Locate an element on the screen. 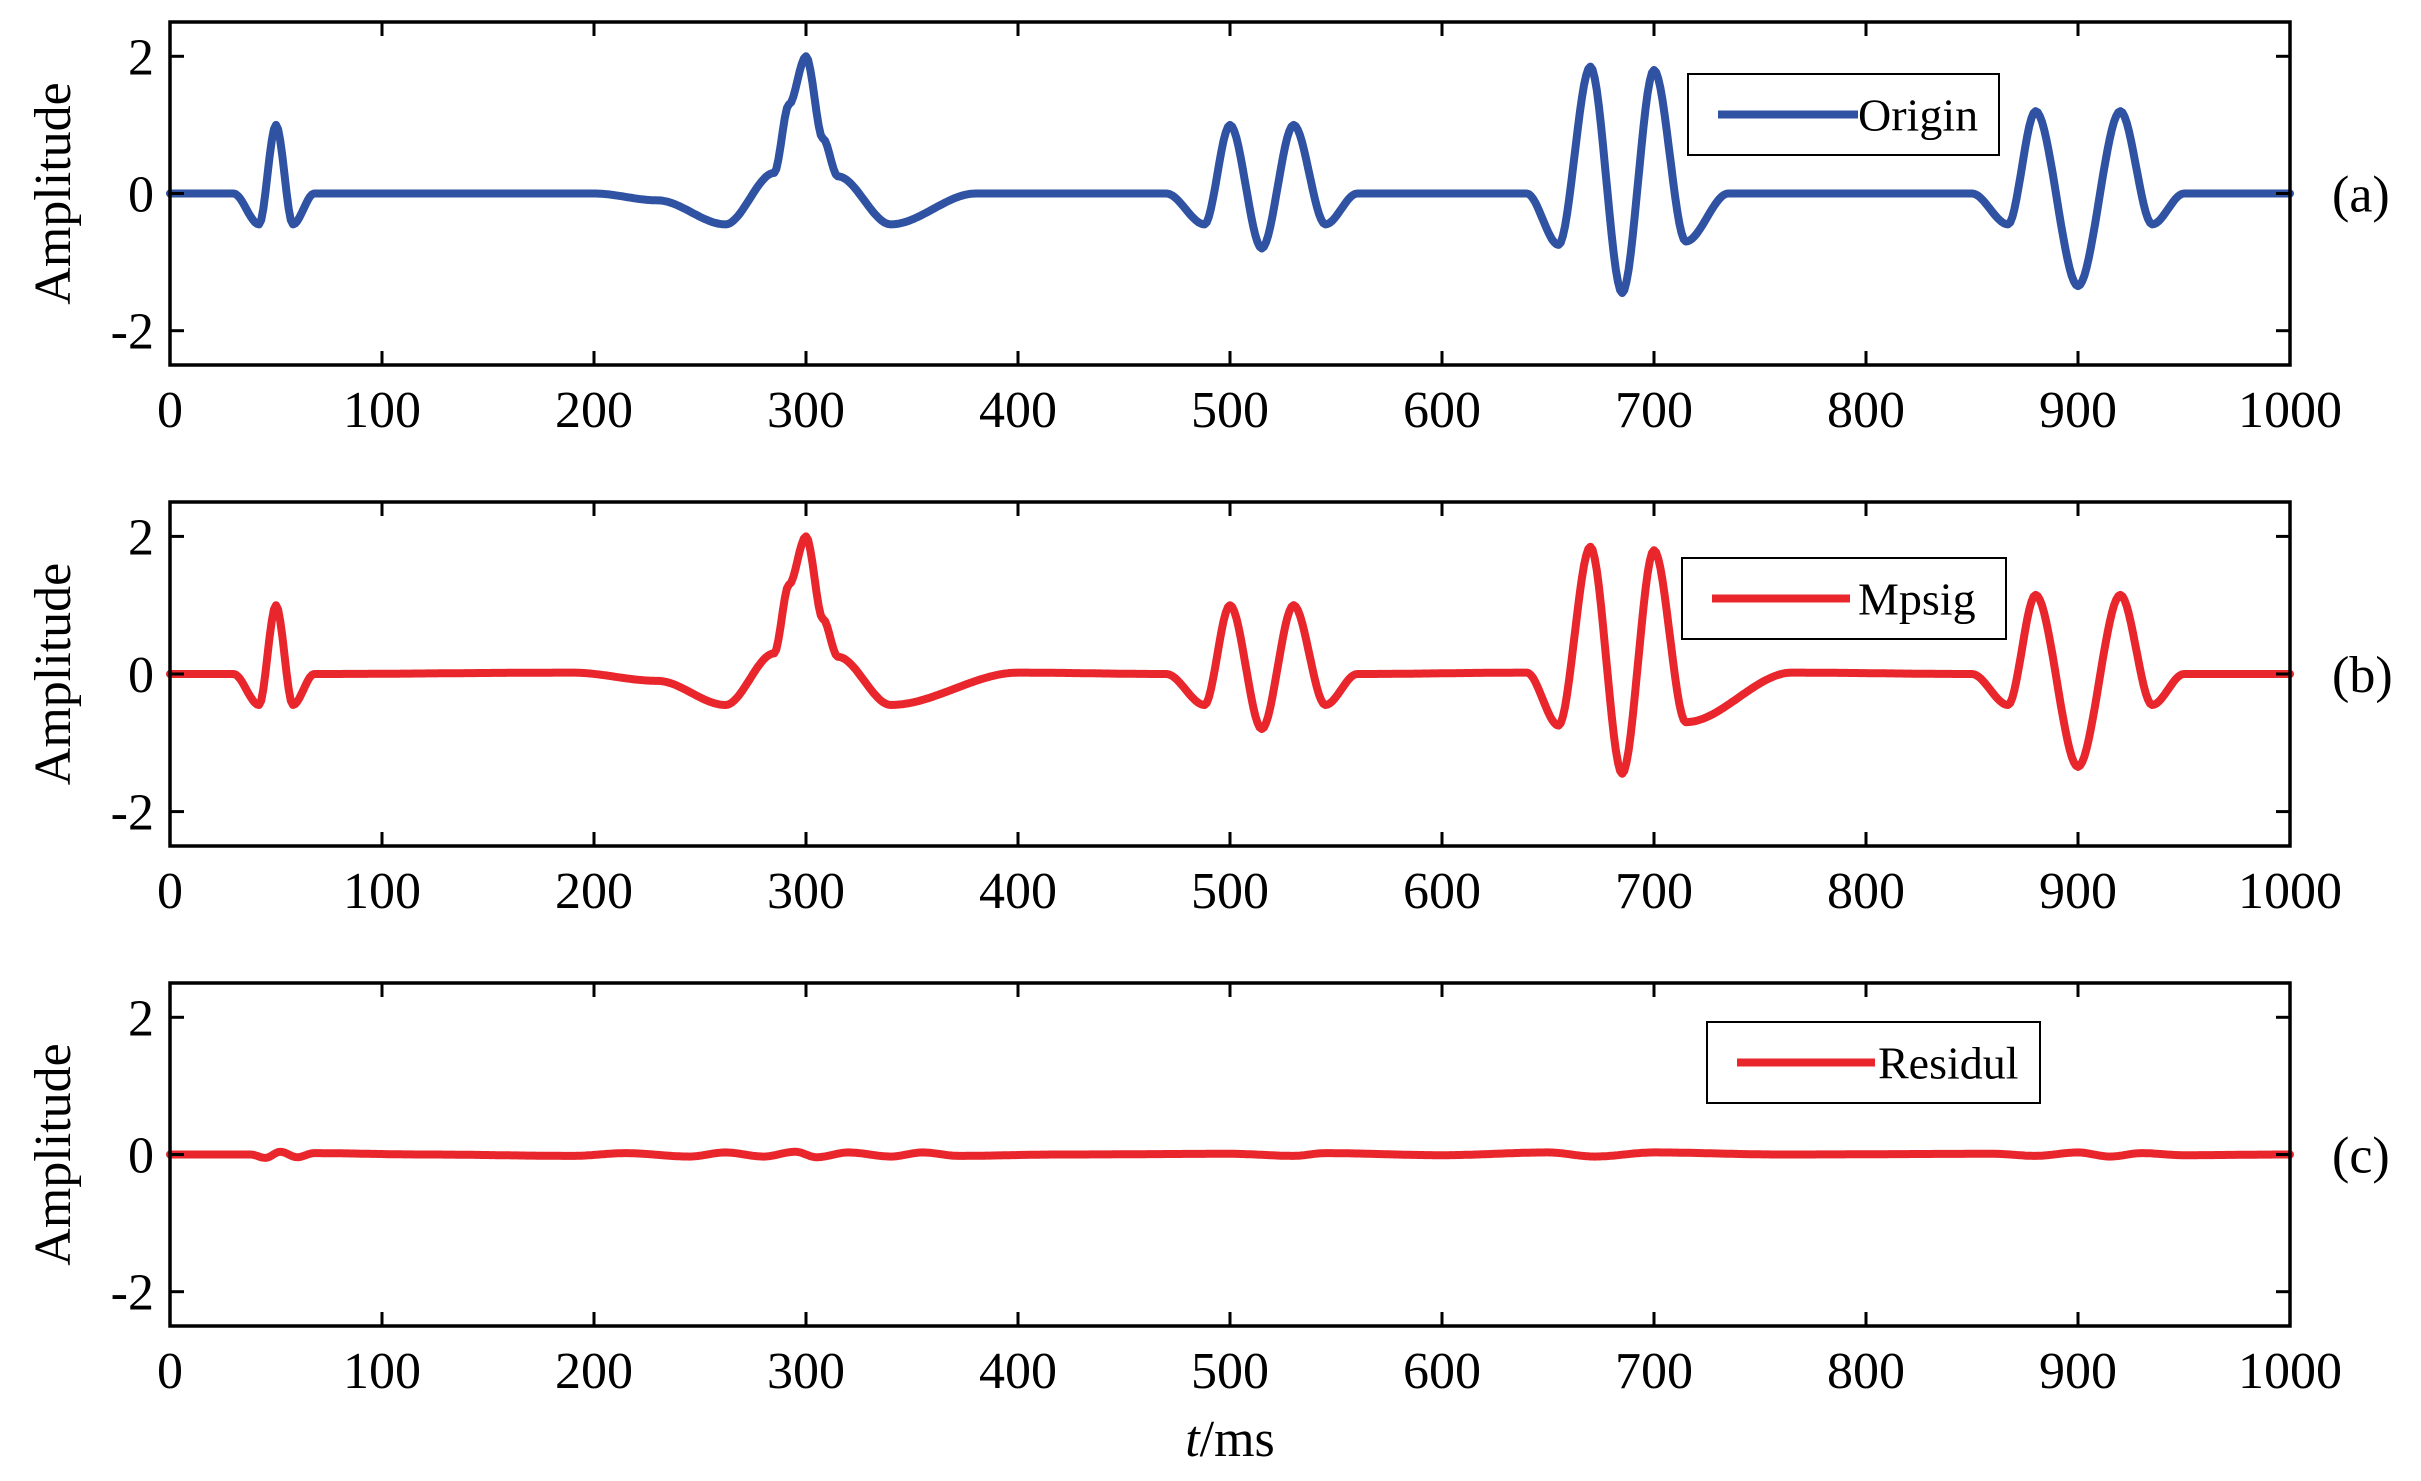 This screenshot has height=1481, width=2421. legend-entry: Origin is located at coordinates (1918, 115).